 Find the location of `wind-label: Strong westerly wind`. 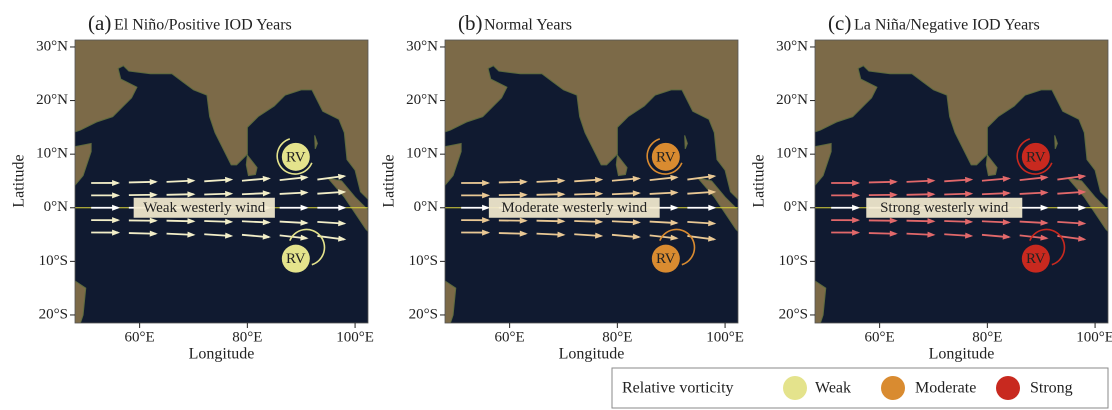

wind-label: Strong westerly wind is located at coordinates (944, 208).